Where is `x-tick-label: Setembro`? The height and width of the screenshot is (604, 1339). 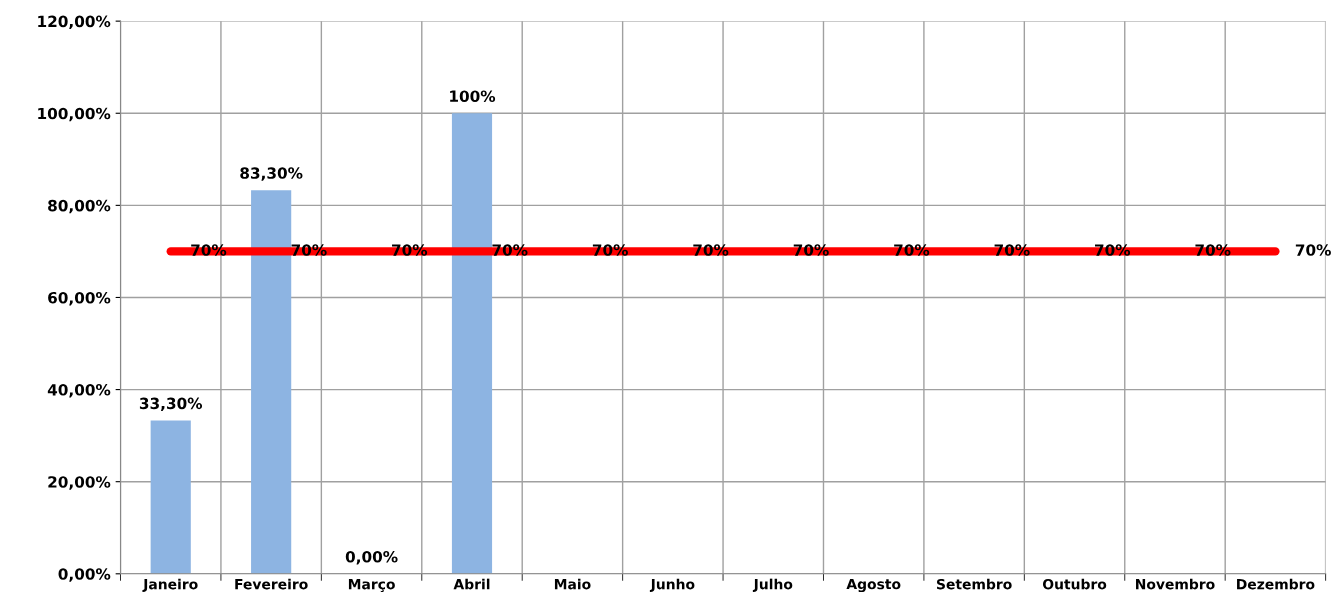
x-tick-label: Setembro is located at coordinates (974, 584).